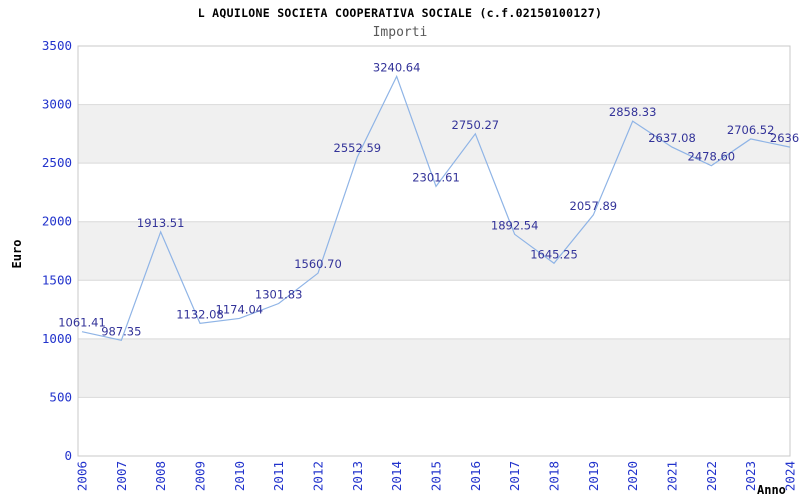  What do you see at coordinates (240, 309) in the screenshot?
I see `data-point-label: 1174.04` at bounding box center [240, 309].